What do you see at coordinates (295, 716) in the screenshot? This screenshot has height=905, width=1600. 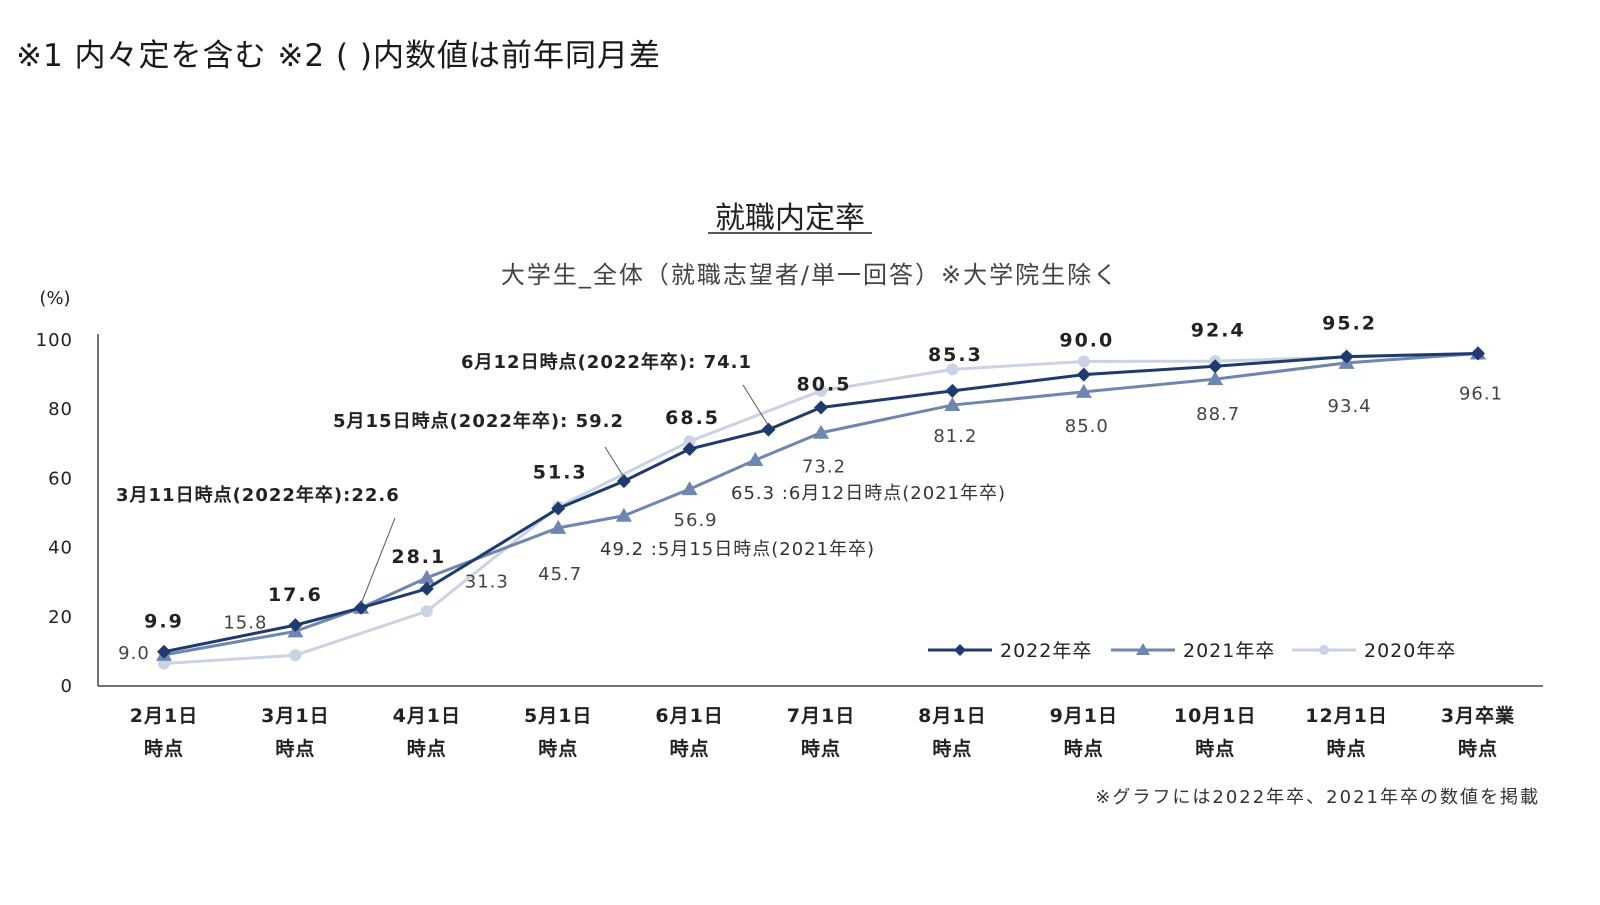 I see `x-tick-label: 3月1日` at bounding box center [295, 716].